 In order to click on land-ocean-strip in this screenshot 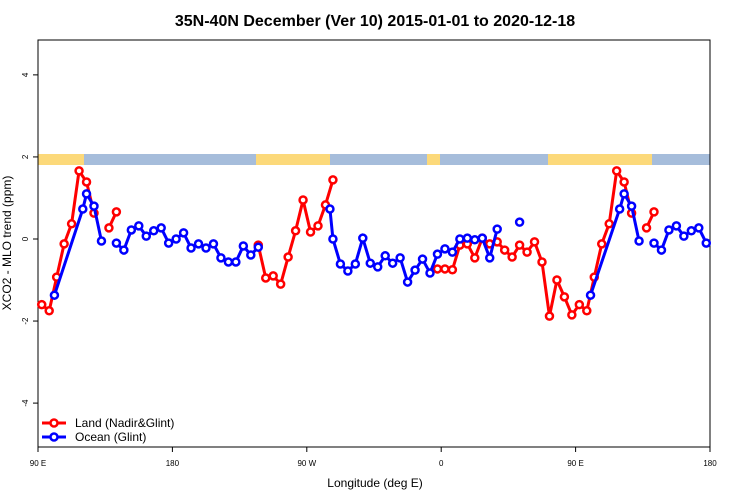, I will do `click(374, 159)`.